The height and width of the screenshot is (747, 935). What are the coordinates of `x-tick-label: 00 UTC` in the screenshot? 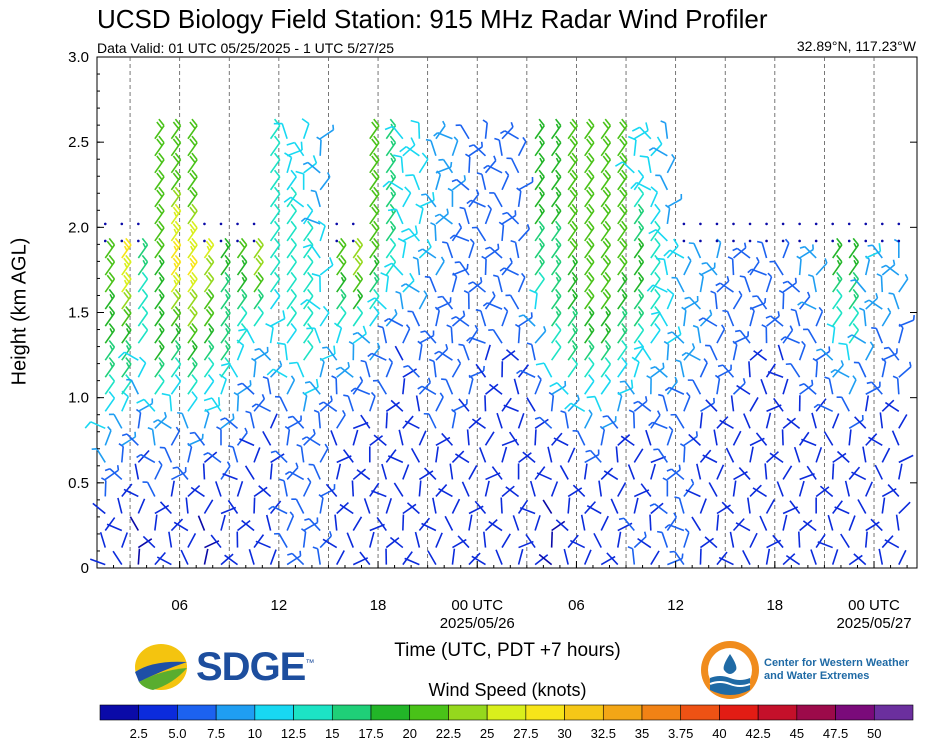 It's located at (477, 605).